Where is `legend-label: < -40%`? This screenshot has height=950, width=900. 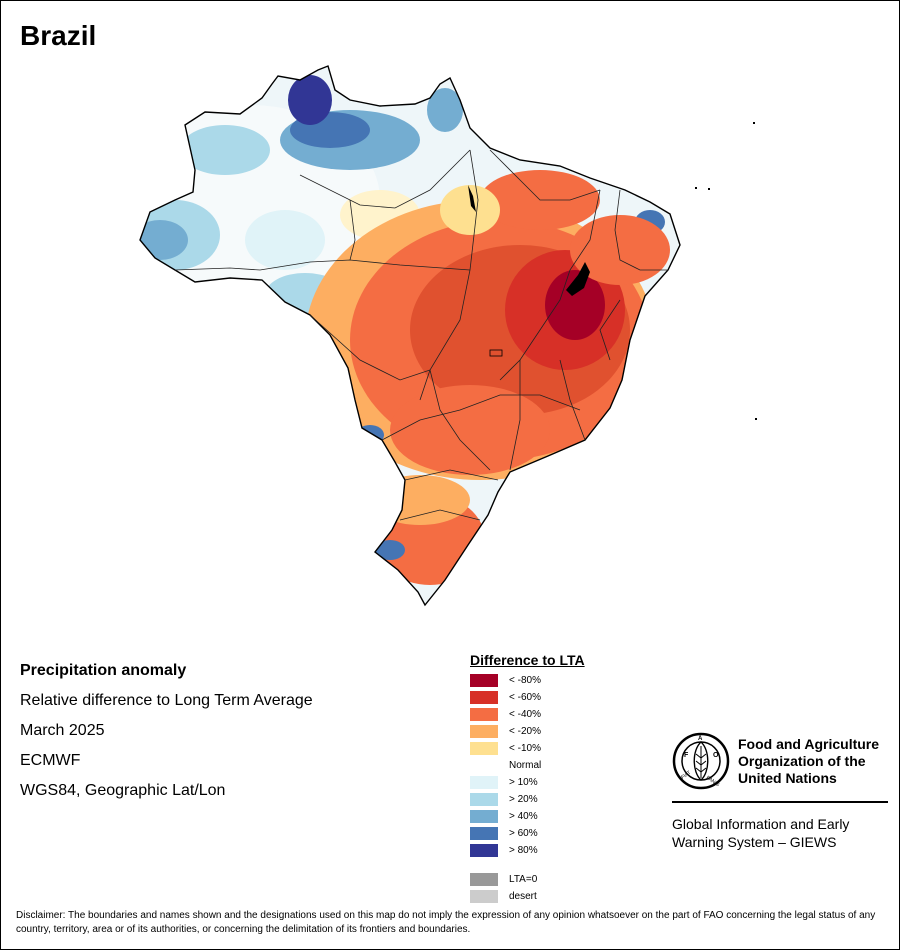
legend-label: < -40% is located at coordinates (525, 714).